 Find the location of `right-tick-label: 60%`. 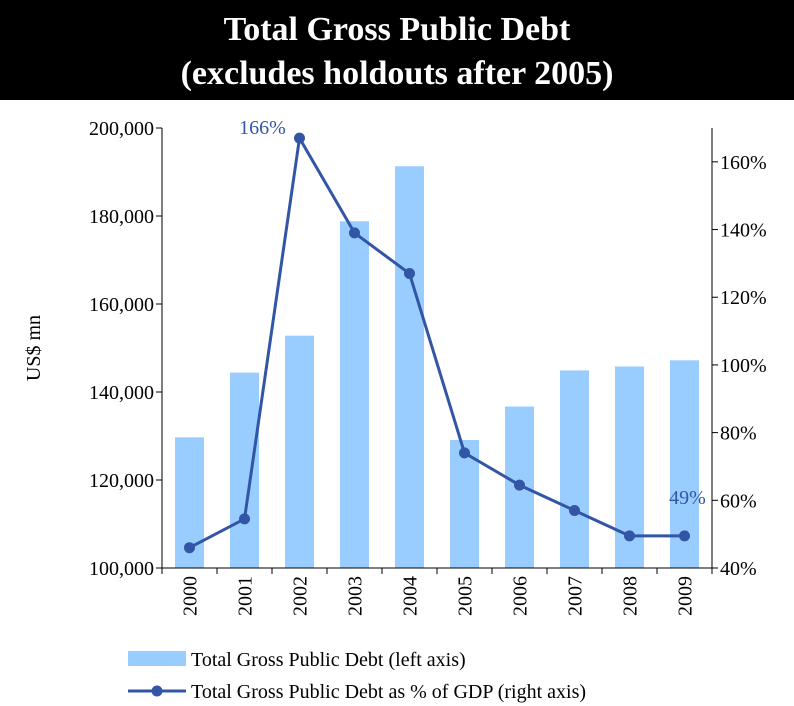

right-tick-label: 60% is located at coordinates (738, 501).